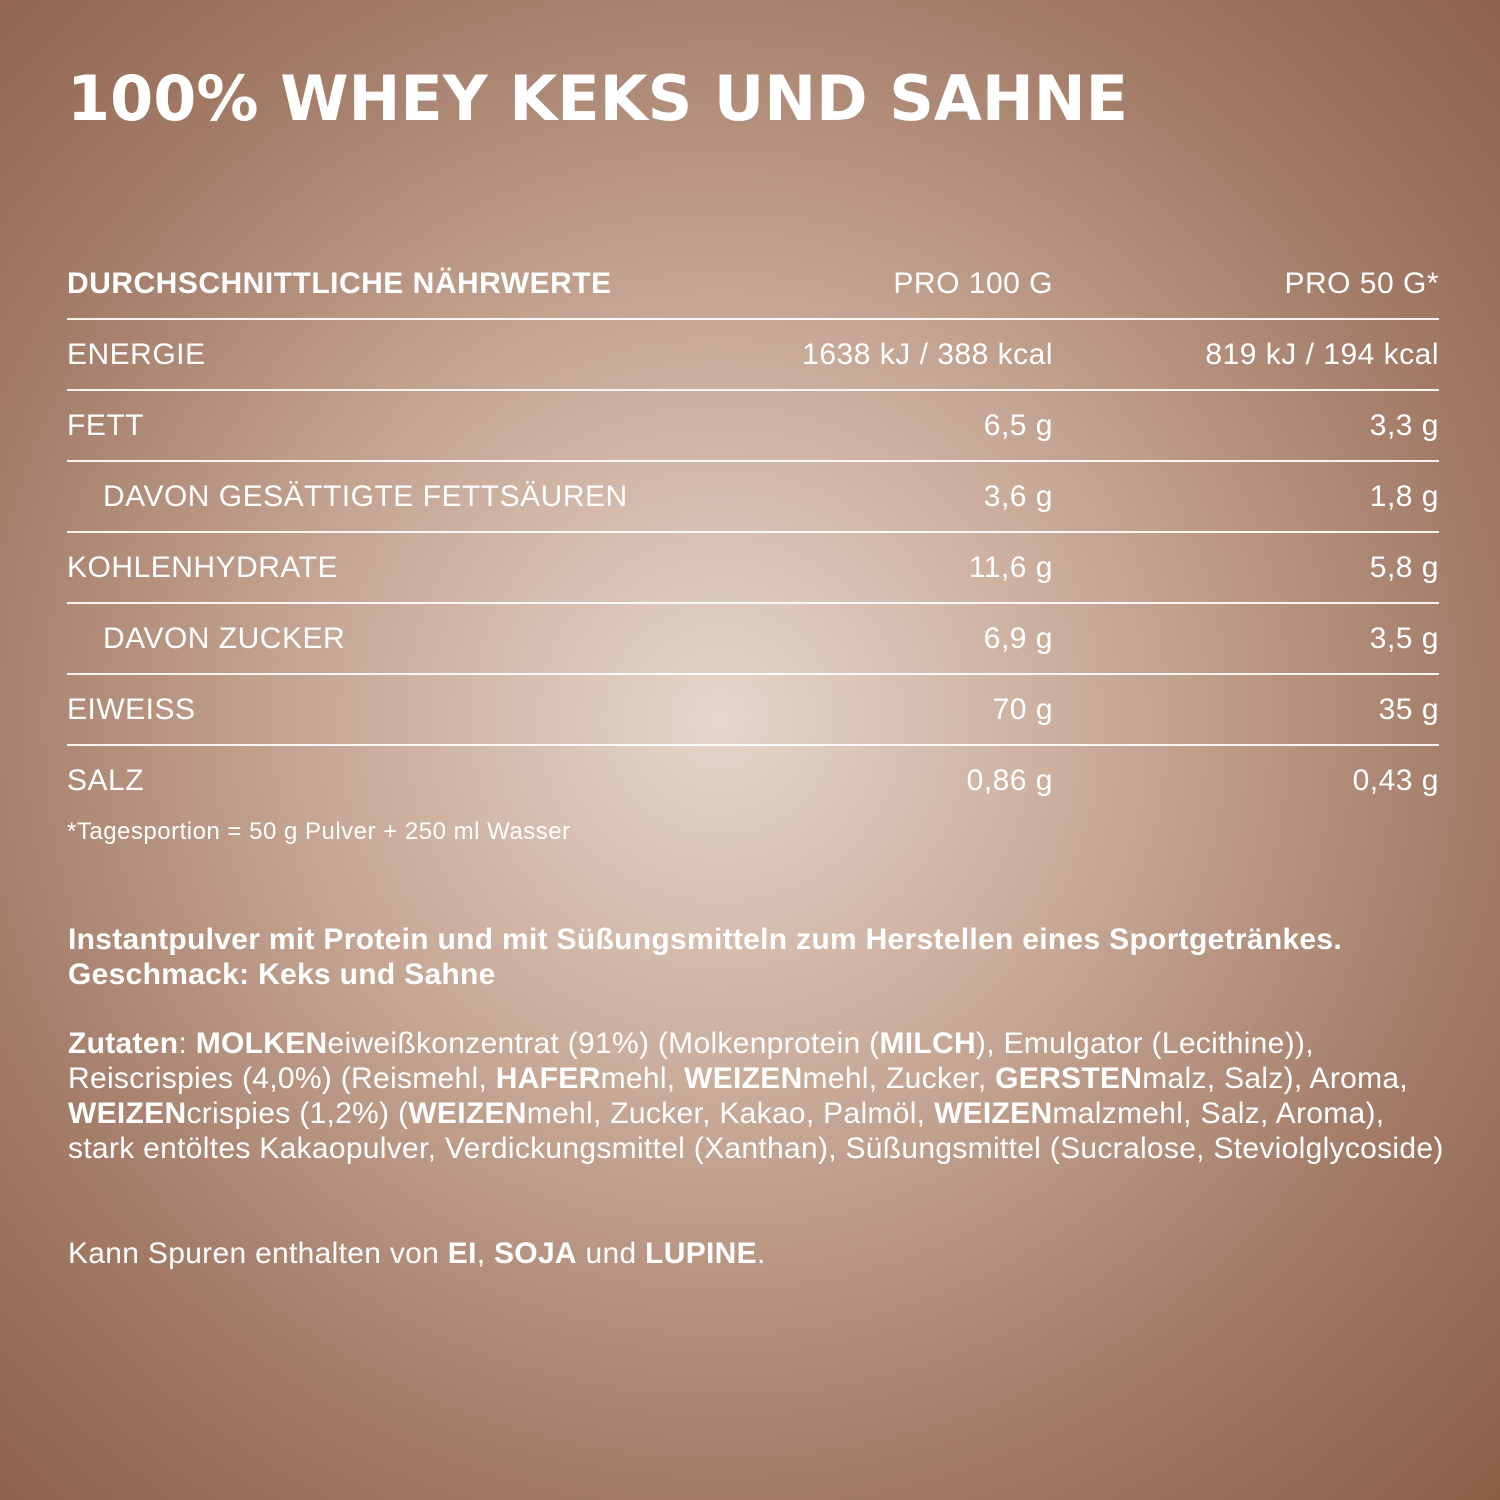 The image size is (1500, 1500). What do you see at coordinates (1404, 567) in the screenshot?
I see `value-per-50g: 5,8 g` at bounding box center [1404, 567].